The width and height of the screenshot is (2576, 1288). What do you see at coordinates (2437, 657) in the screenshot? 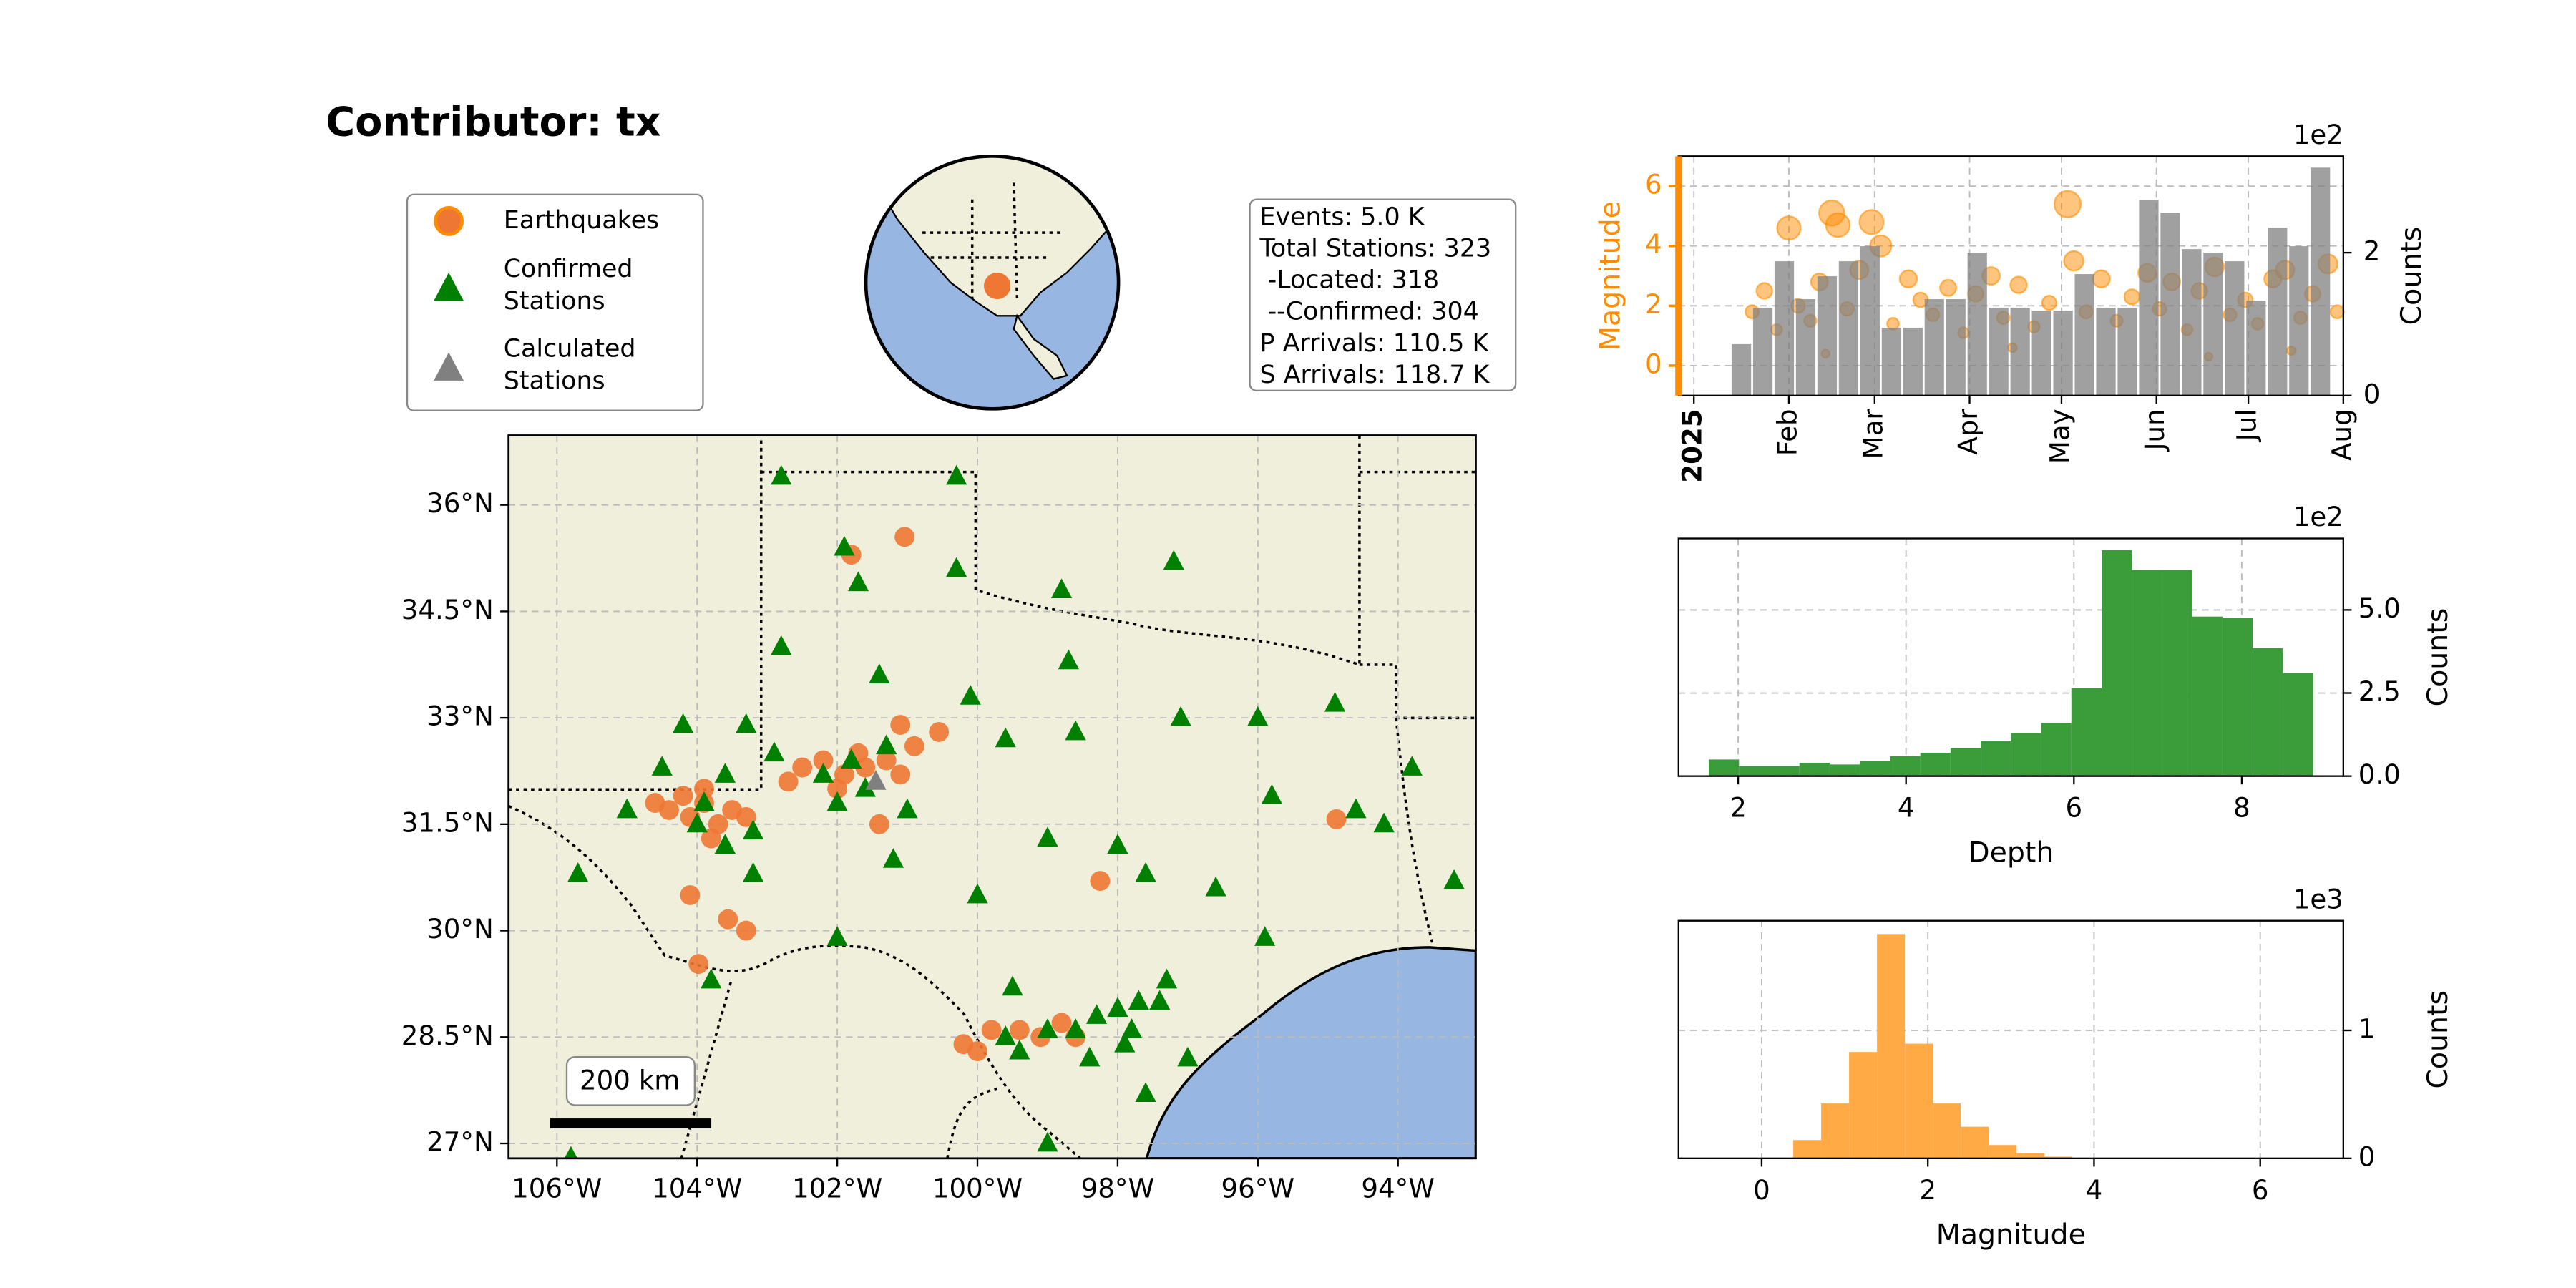
I see `y-axis-label: Counts` at bounding box center [2437, 657].